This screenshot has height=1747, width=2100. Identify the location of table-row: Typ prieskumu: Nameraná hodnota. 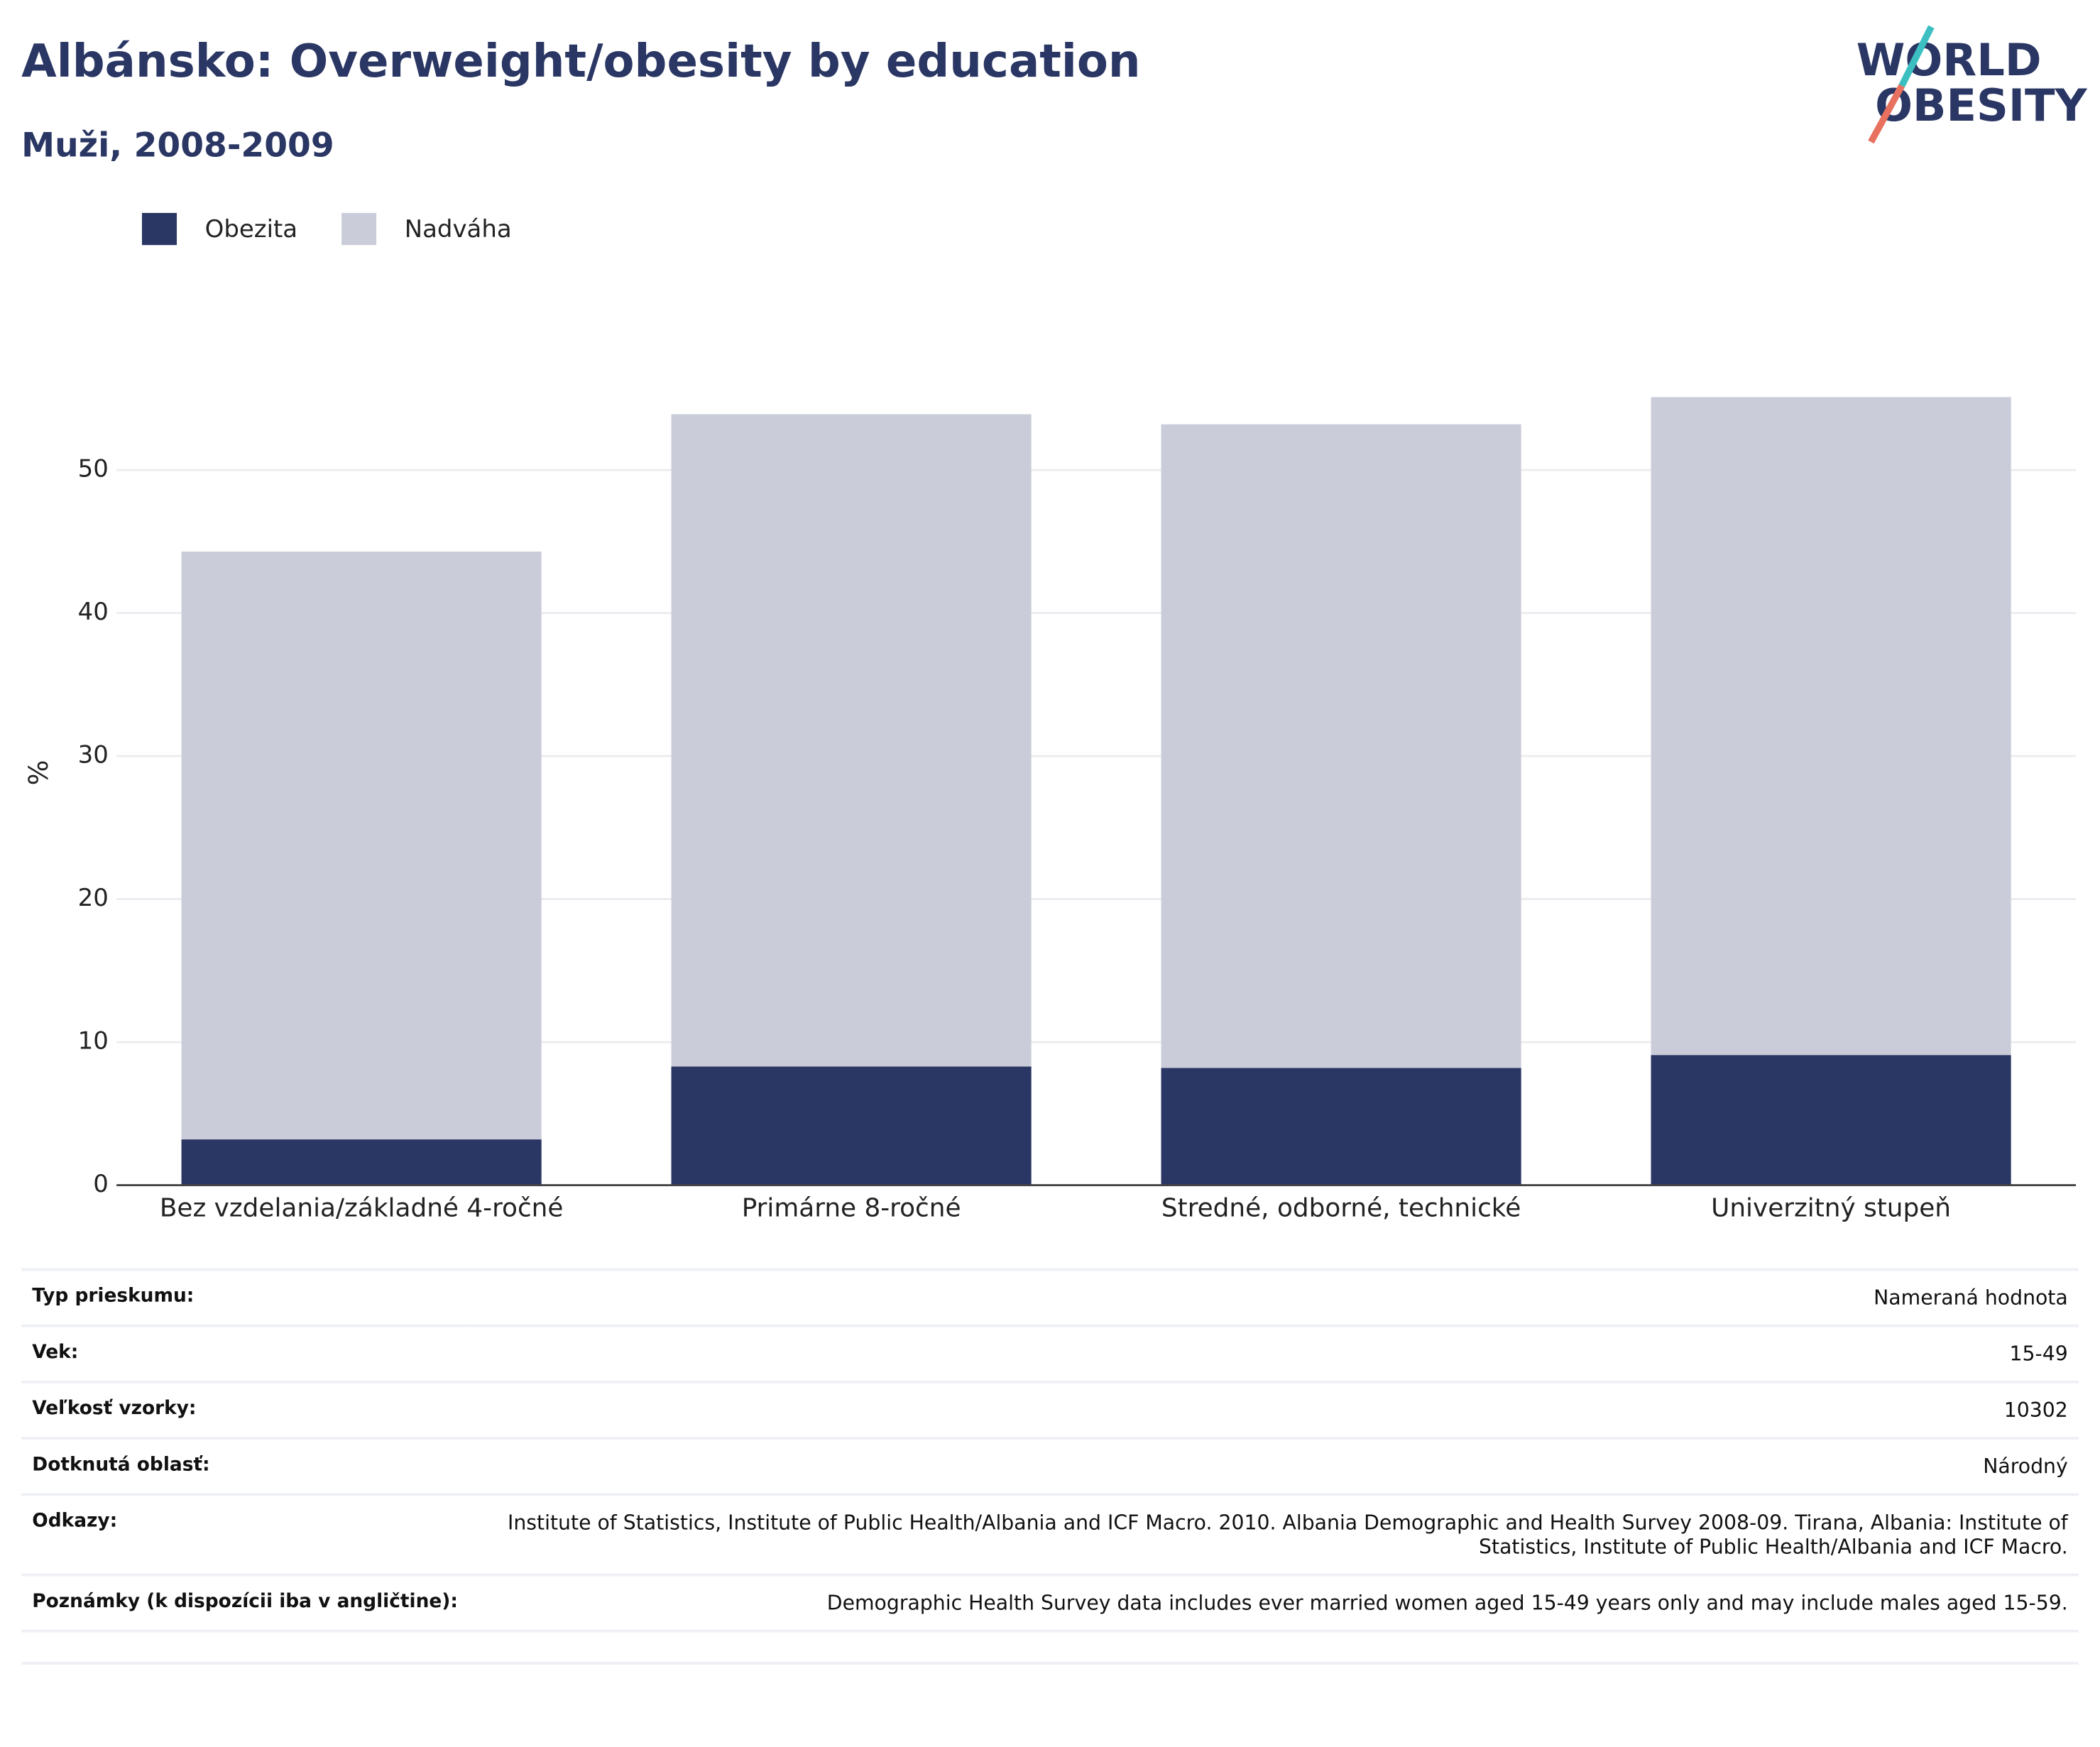
(1050, 1297).